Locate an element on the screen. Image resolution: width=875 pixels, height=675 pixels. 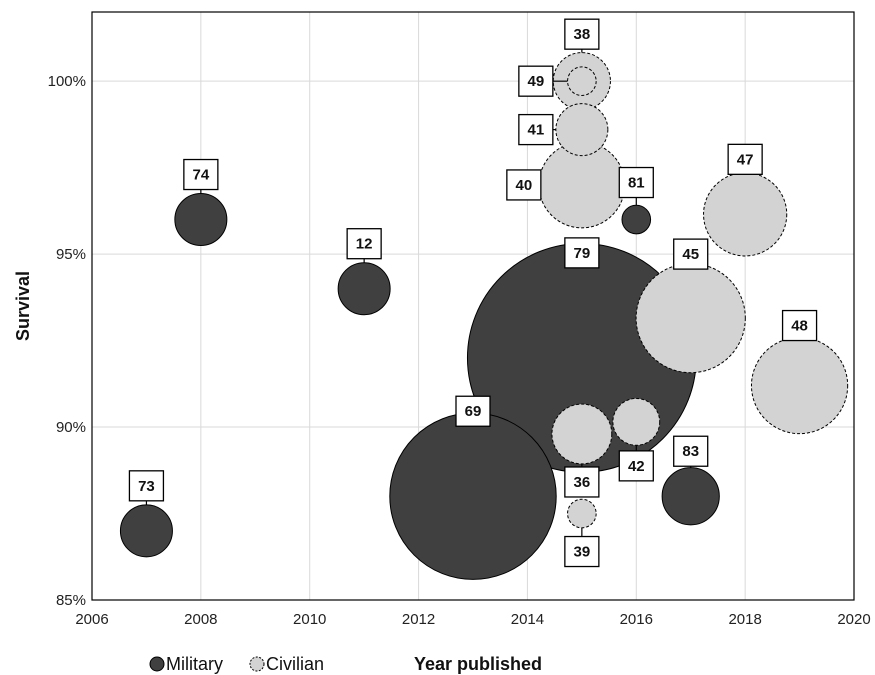
callout-label: 41 is located at coordinates (536, 130).